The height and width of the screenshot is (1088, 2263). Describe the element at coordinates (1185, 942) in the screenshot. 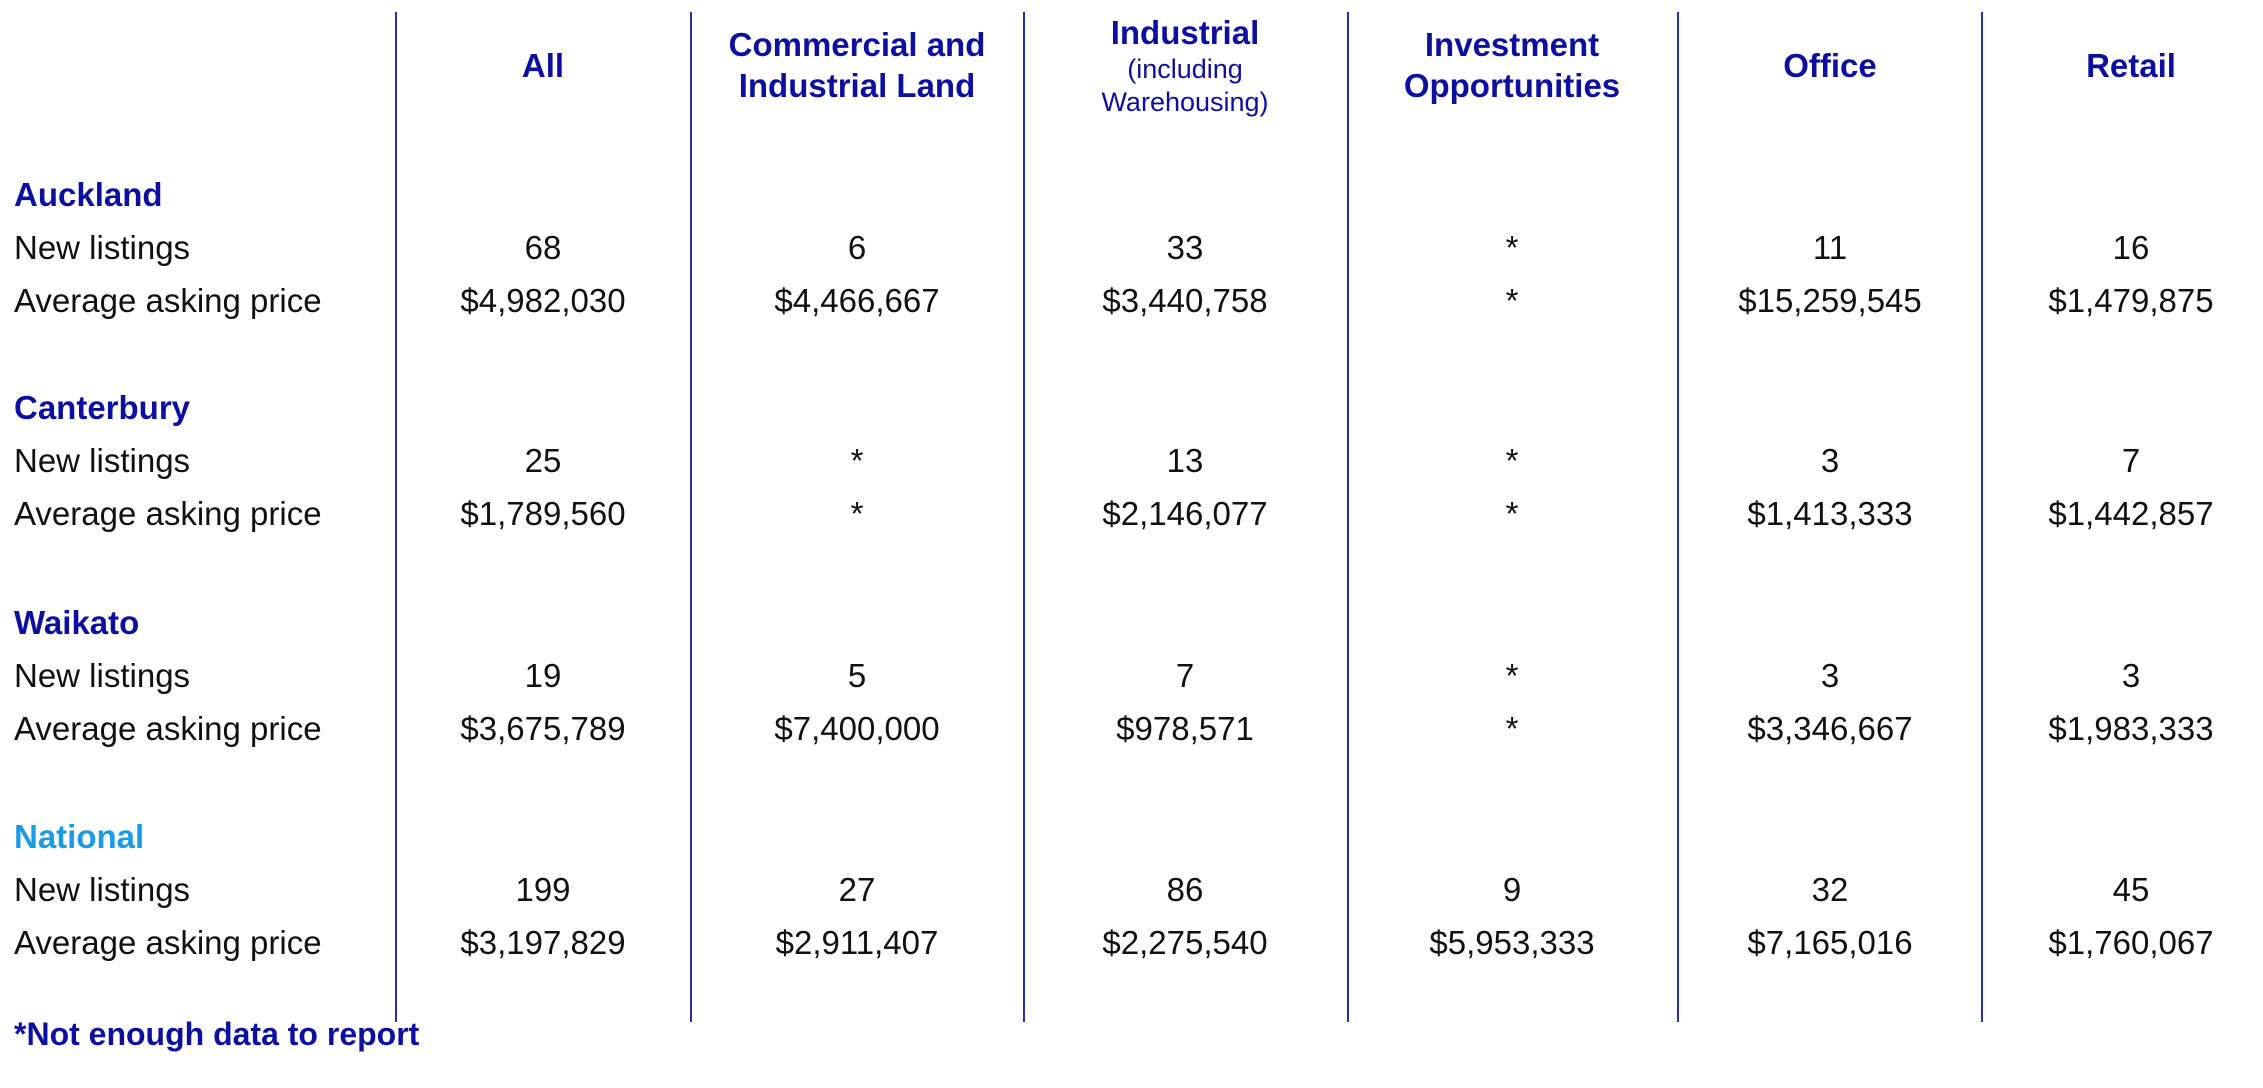

I see `average-asking-price-value: $2,275,540` at that location.